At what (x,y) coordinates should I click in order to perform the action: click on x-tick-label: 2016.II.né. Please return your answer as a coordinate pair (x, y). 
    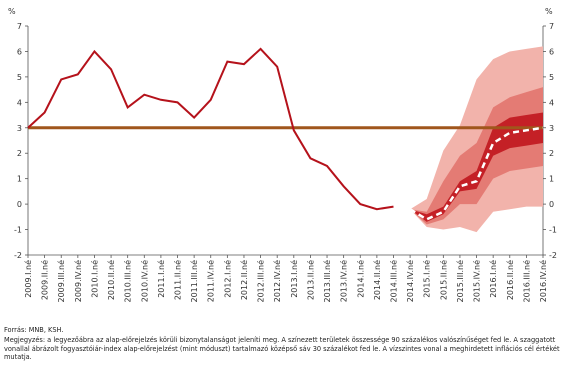
    Looking at the image, I should click on (510, 280).